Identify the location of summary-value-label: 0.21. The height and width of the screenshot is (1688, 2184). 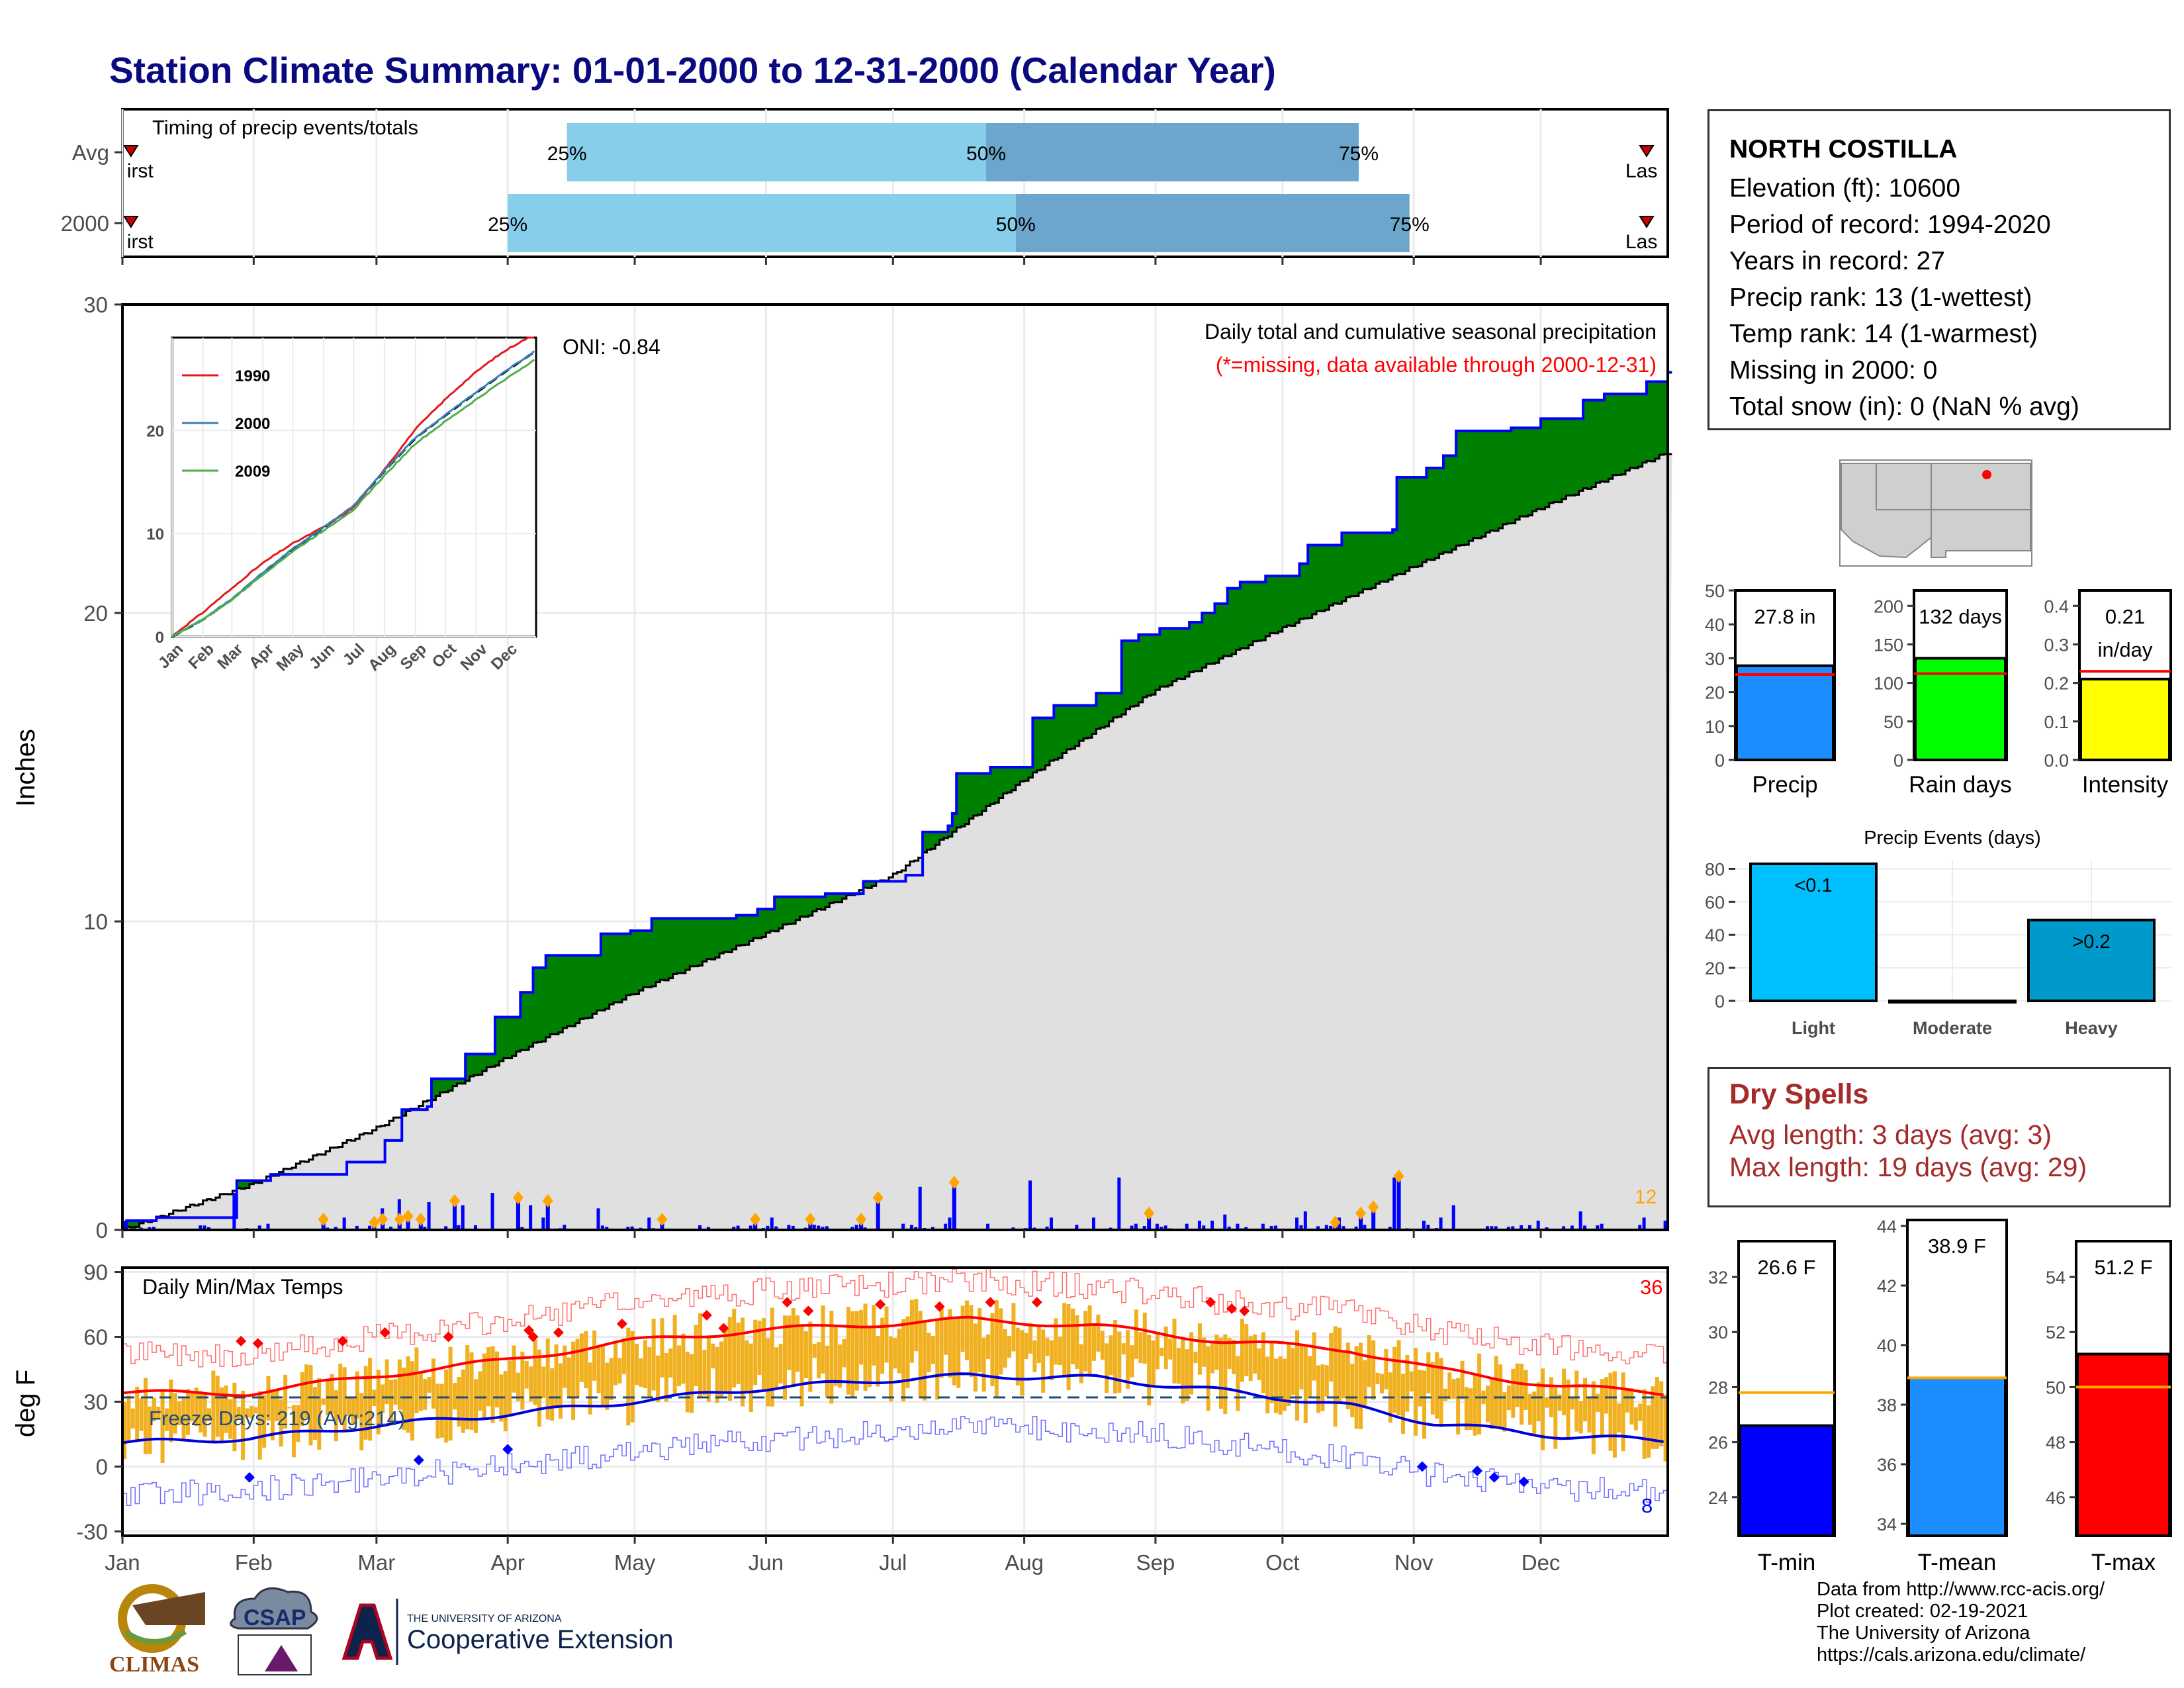
(2125, 616).